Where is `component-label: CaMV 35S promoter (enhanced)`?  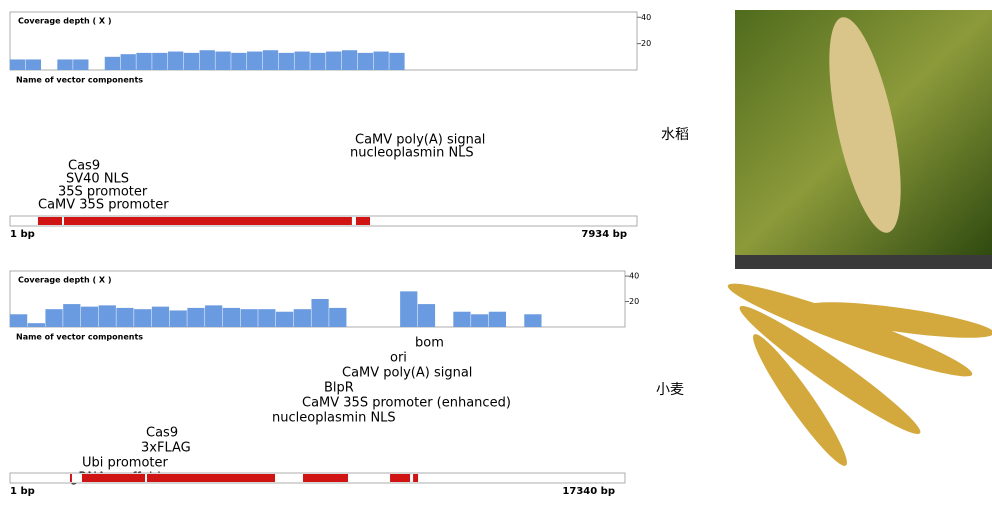 component-label: CaMV 35S promoter (enhanced) is located at coordinates (406, 403).